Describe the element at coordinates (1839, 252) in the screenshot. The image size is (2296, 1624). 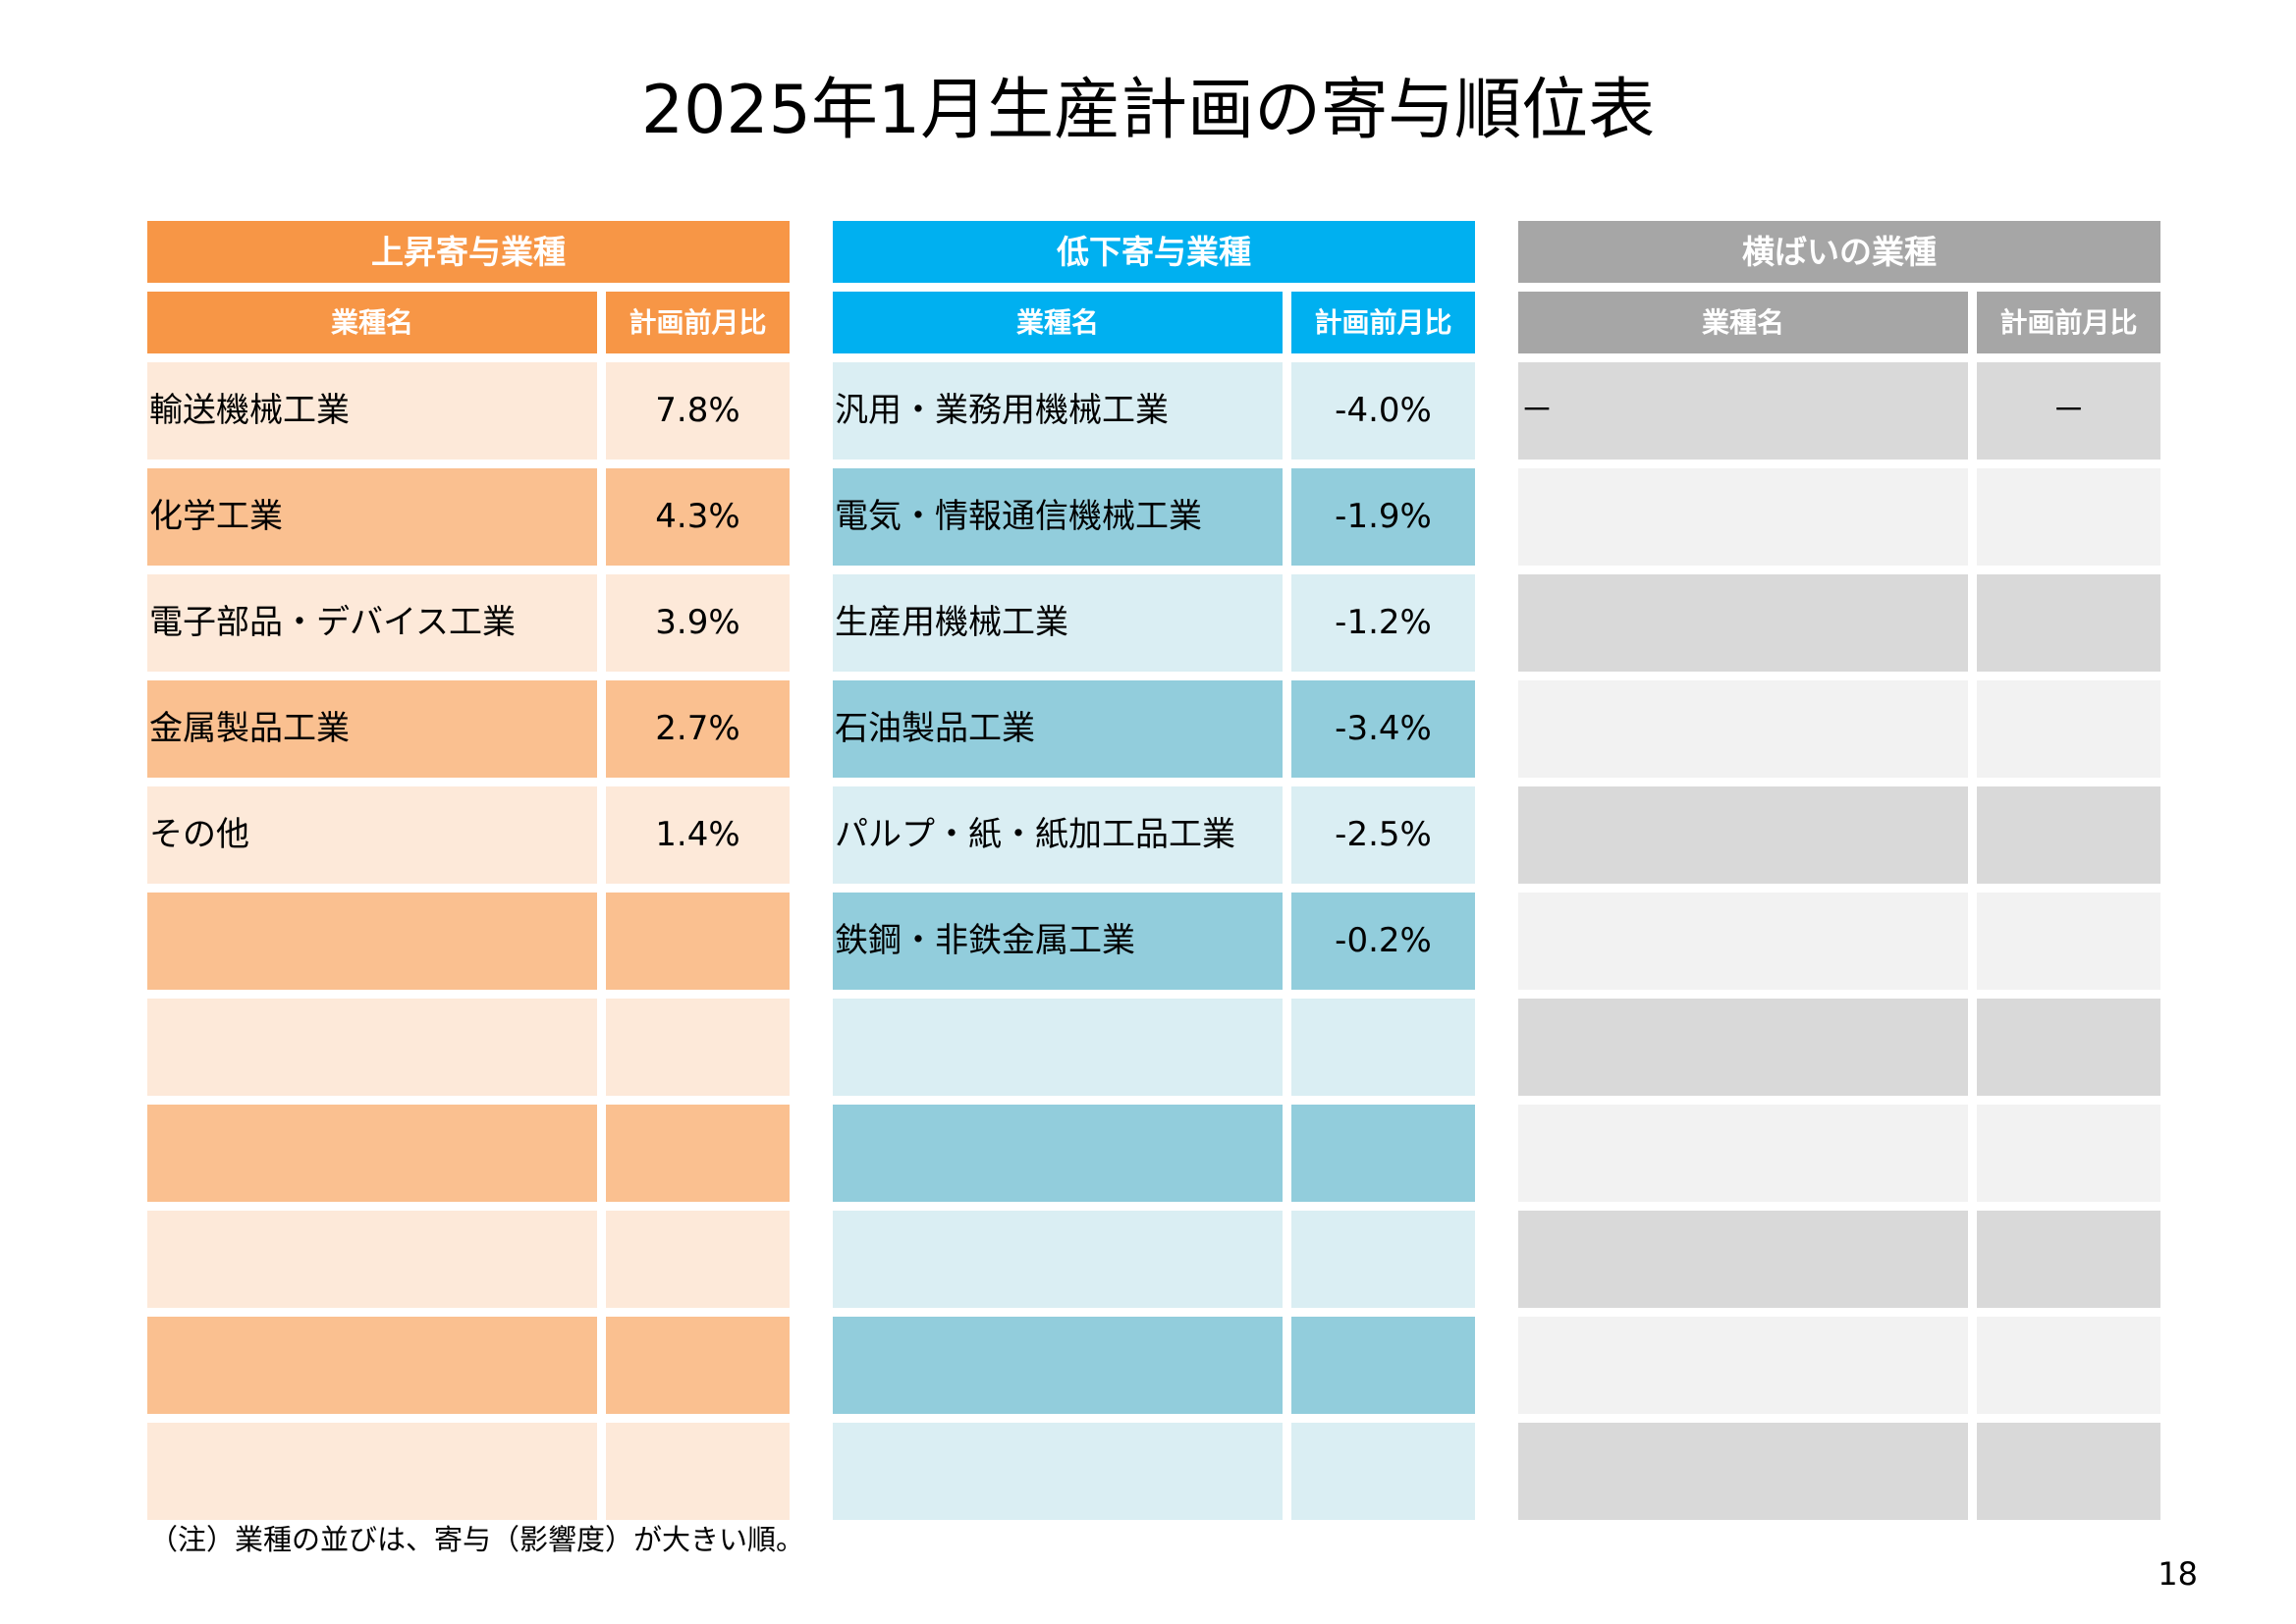
I see `flat-heading: 横ばいの業種` at that location.